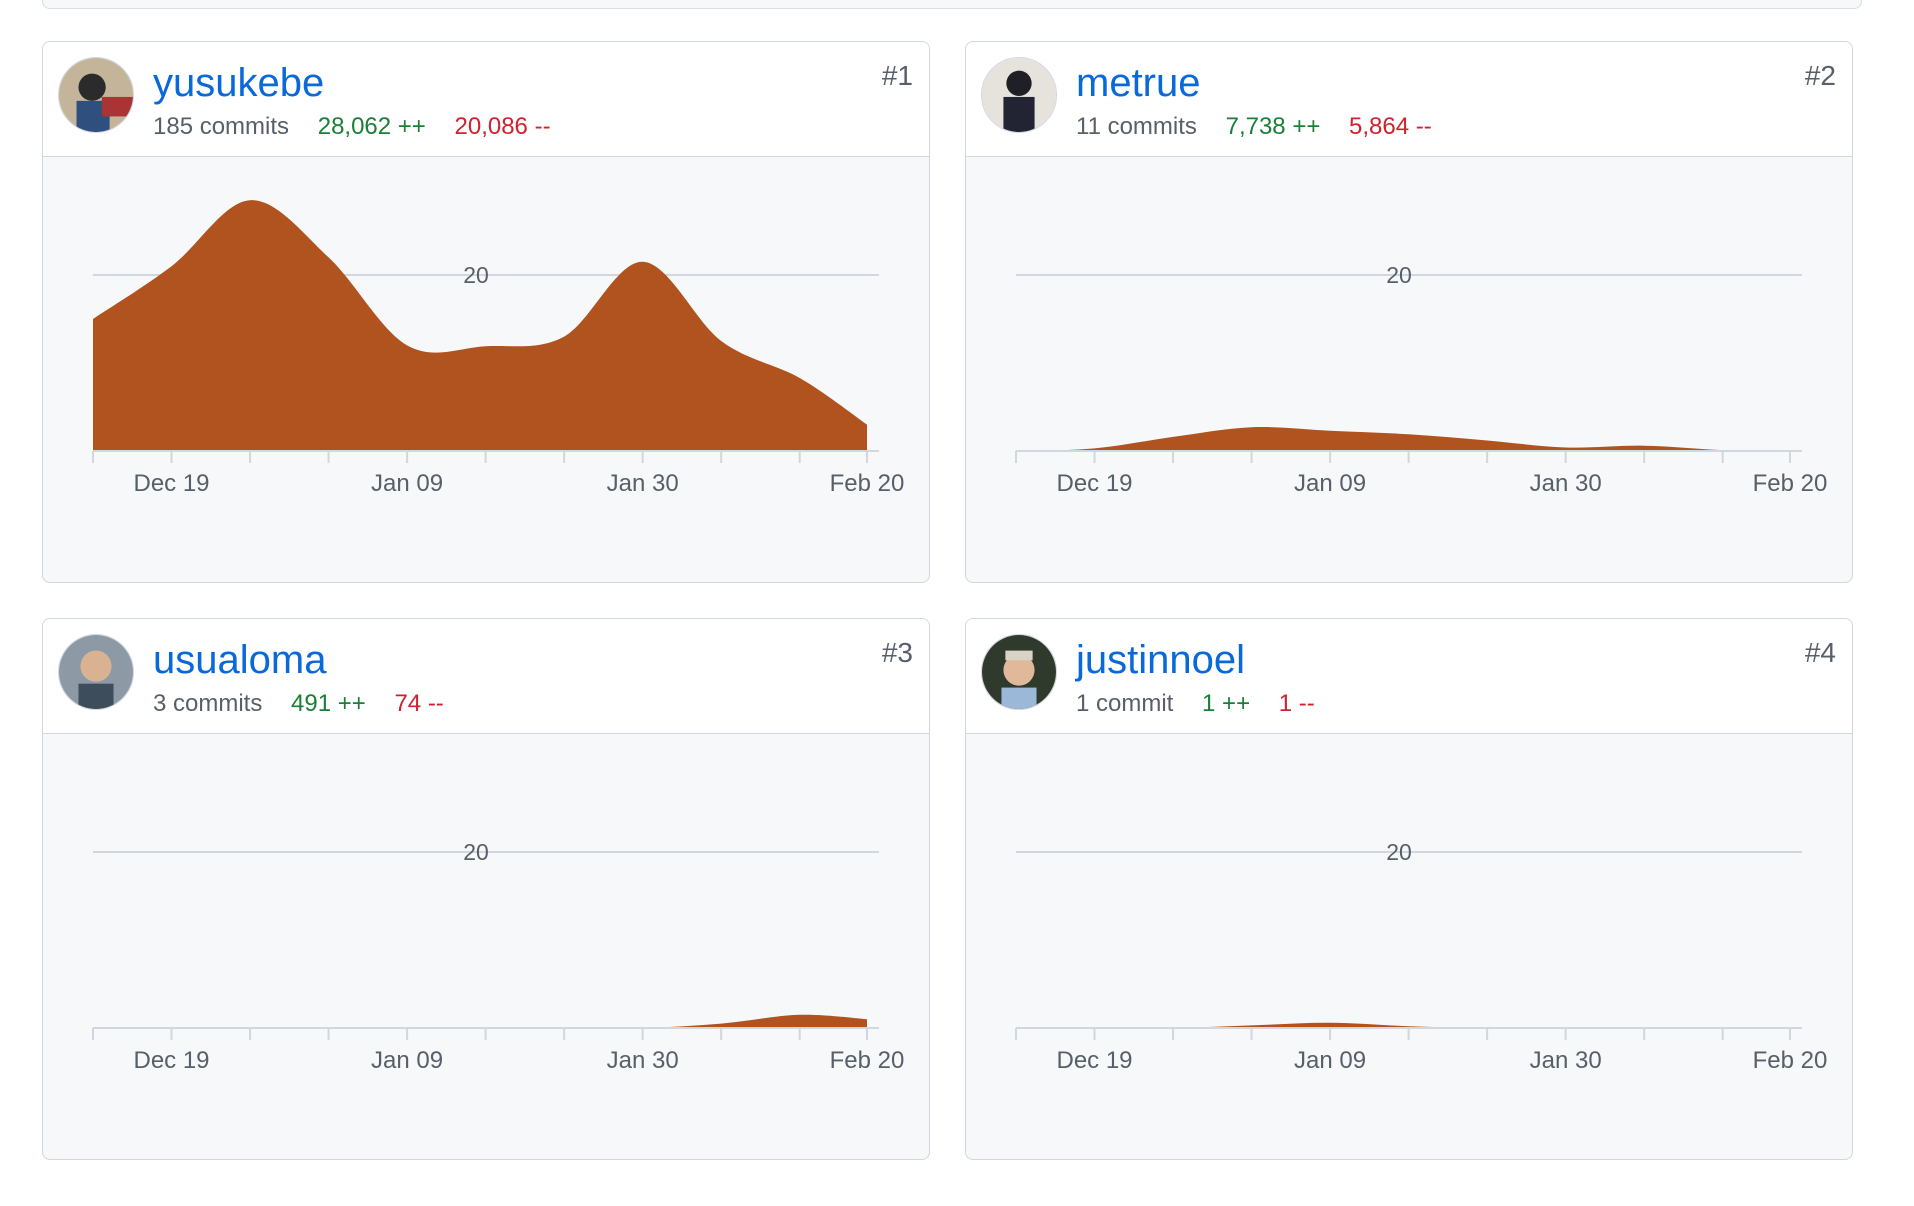 The height and width of the screenshot is (1206, 1914). Describe the element at coordinates (1820, 652) in the screenshot. I see `rank-label: #4` at that location.